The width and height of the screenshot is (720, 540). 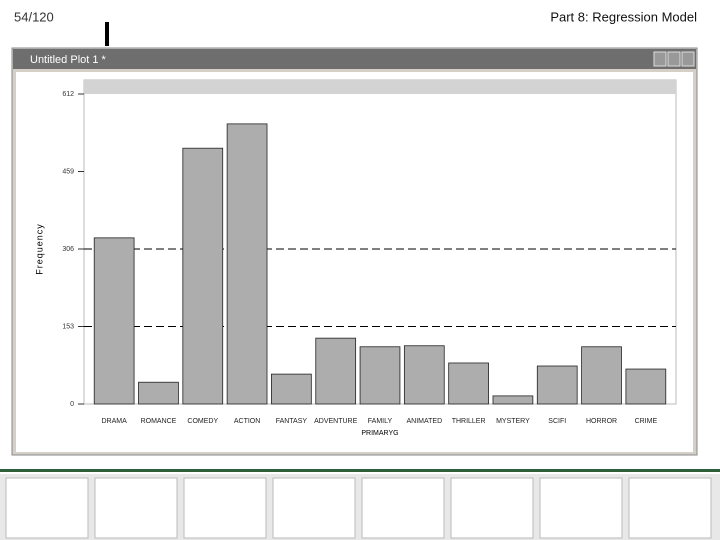 I want to click on x-axis-label: PRIMARYG, so click(x=379, y=433).